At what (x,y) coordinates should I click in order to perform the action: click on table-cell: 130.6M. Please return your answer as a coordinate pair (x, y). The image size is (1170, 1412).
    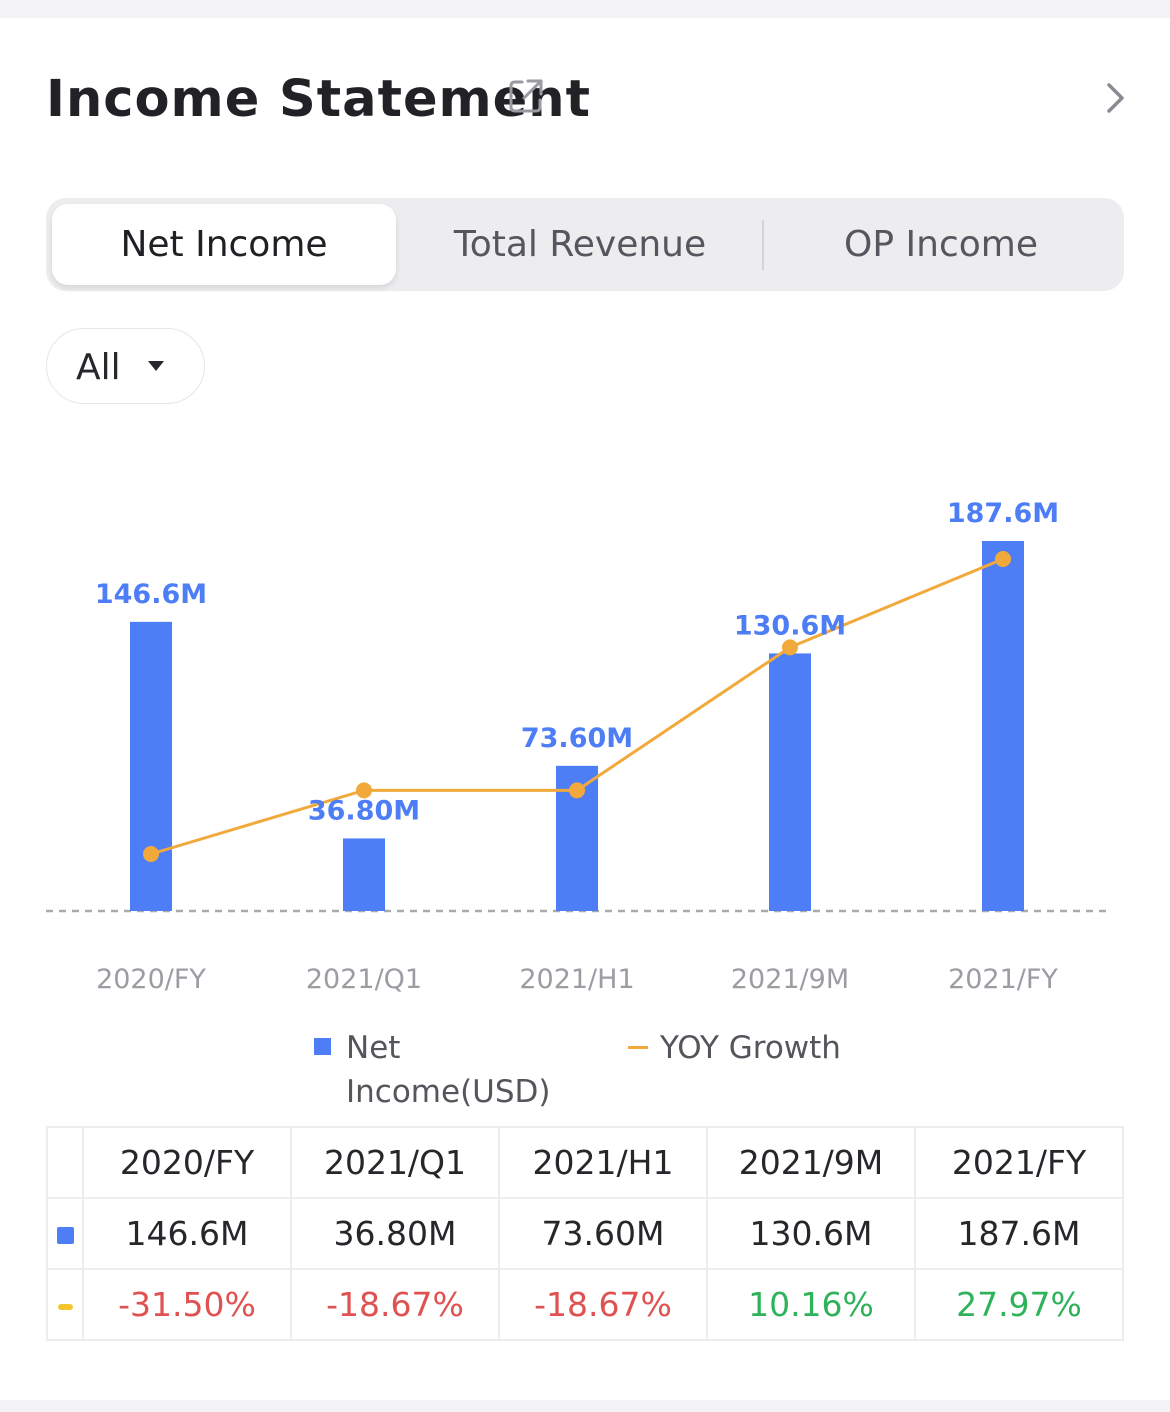
    Looking at the image, I should click on (811, 1233).